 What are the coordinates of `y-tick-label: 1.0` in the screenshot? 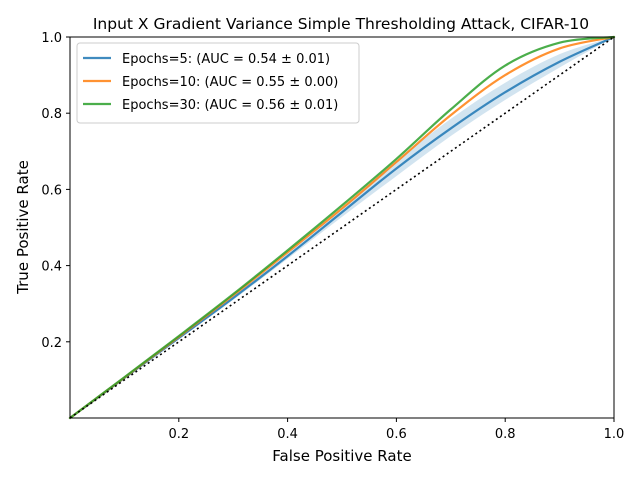 It's located at (51, 38).